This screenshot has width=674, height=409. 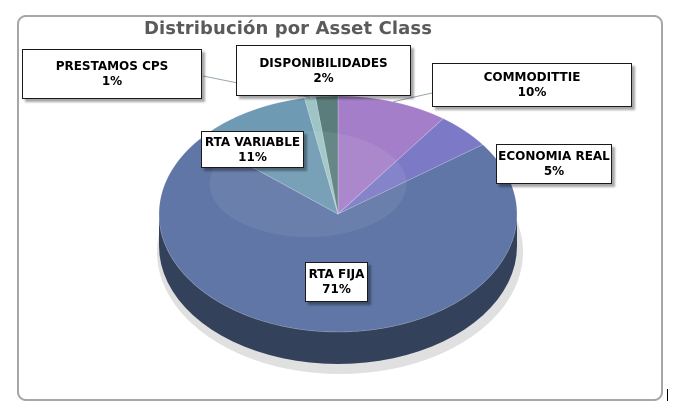 What do you see at coordinates (413, 97) in the screenshot?
I see `leader-line-commodittie` at bounding box center [413, 97].